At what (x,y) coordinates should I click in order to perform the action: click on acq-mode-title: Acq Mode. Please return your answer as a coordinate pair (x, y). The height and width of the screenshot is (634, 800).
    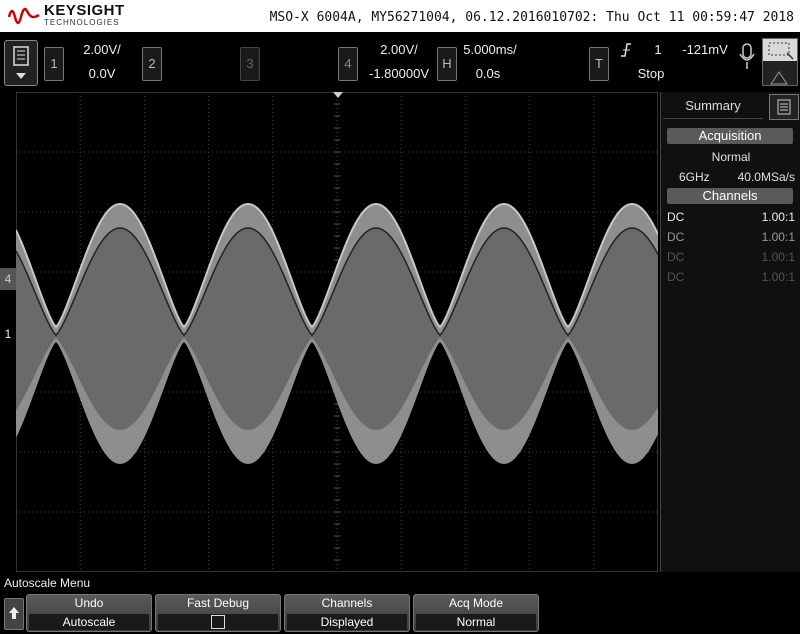
    Looking at the image, I should click on (476, 603).